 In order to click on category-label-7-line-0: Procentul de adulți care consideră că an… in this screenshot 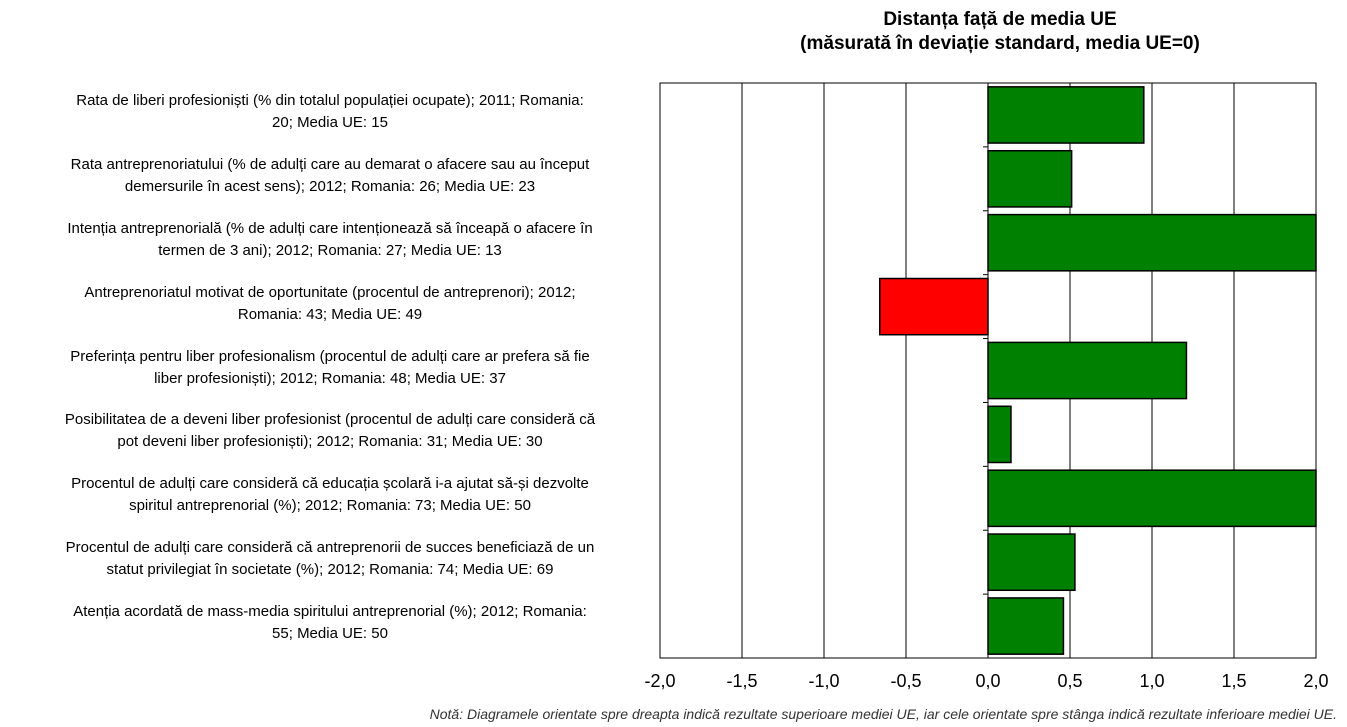, I will do `click(330, 548)`.